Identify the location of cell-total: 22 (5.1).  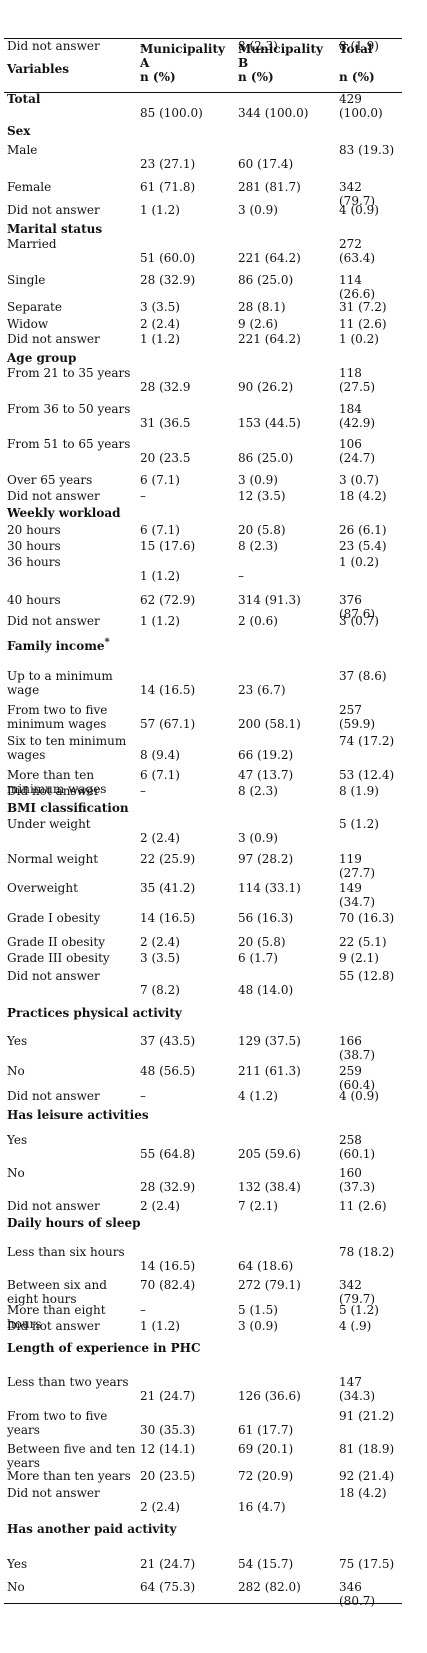
(363, 942).